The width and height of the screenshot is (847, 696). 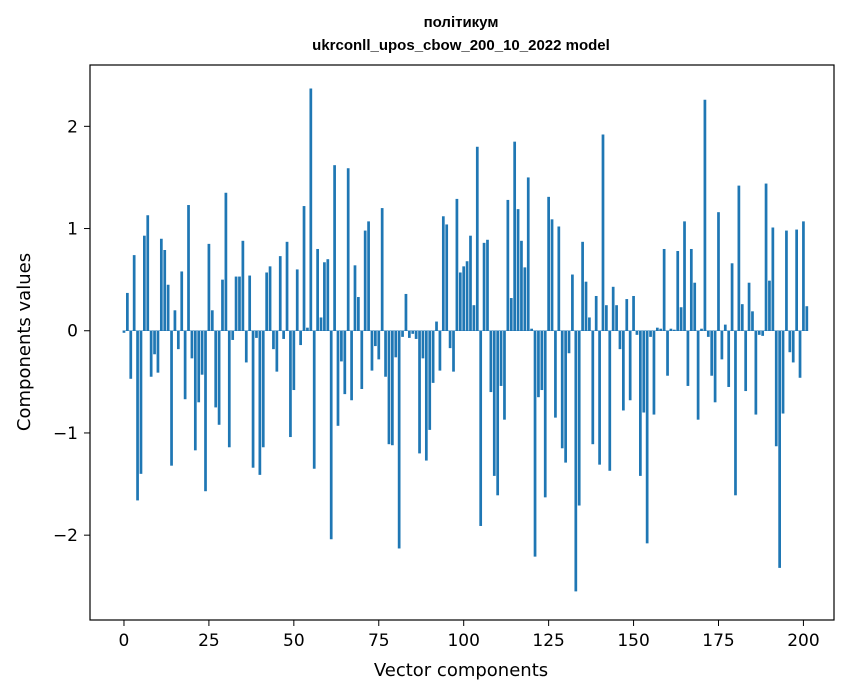 I want to click on x-tick-label: 100, so click(x=463, y=641).